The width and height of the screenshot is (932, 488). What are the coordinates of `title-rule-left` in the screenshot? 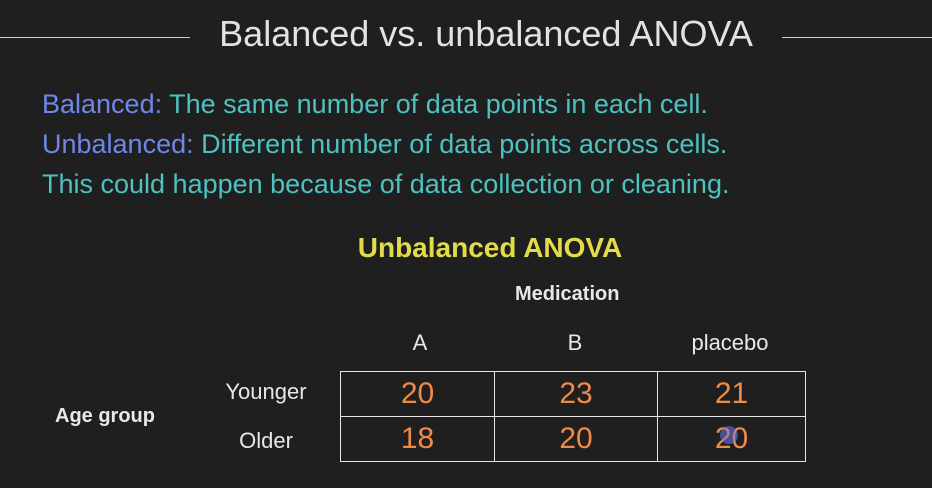 It's located at (95, 37).